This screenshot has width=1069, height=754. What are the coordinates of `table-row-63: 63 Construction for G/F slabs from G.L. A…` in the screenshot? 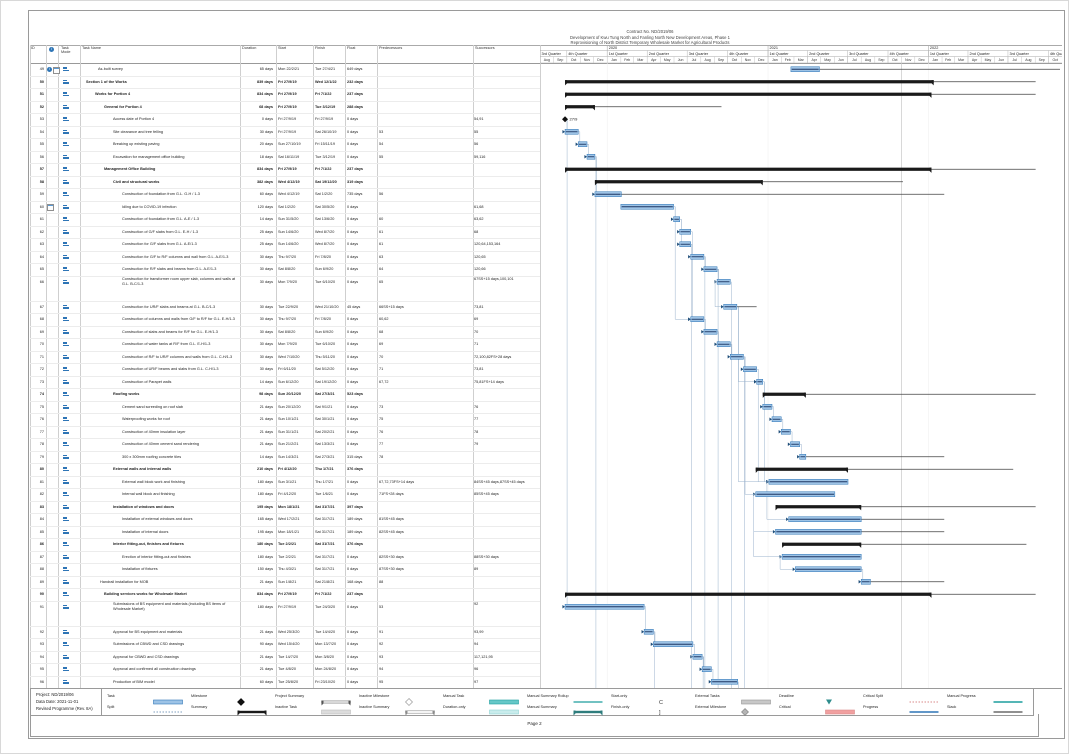 It's located at (285, 245).